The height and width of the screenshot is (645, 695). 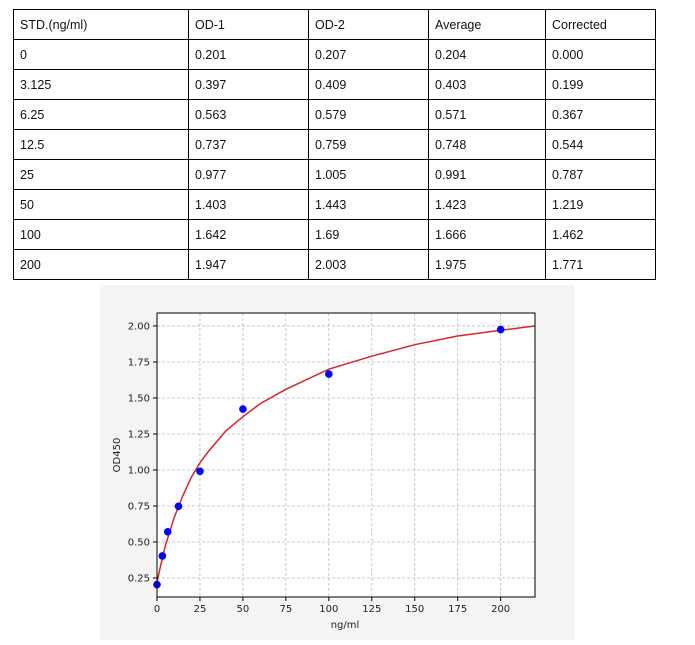 What do you see at coordinates (139, 398) in the screenshot?
I see `y-tick-label: 1.50` at bounding box center [139, 398].